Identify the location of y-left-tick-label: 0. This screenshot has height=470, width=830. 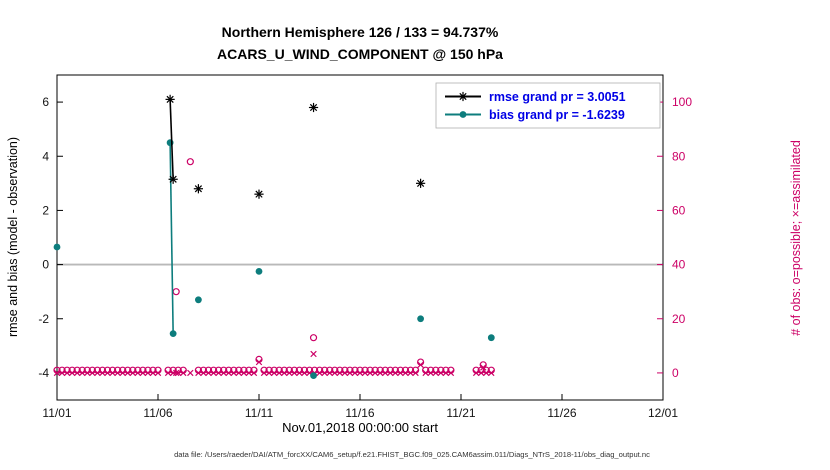
(45, 265).